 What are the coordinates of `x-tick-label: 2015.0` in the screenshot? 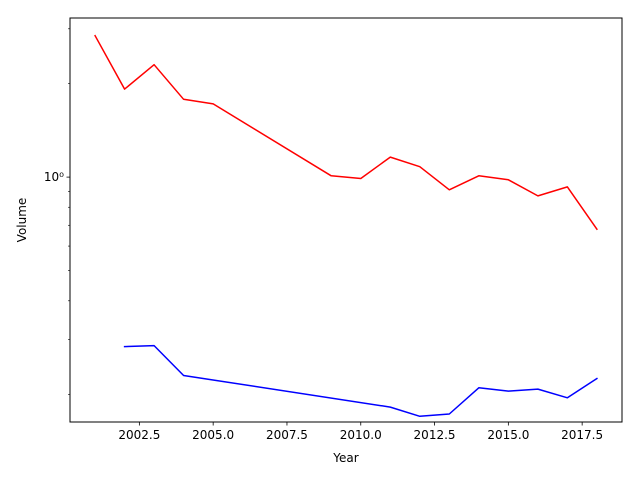 It's located at (508, 435).